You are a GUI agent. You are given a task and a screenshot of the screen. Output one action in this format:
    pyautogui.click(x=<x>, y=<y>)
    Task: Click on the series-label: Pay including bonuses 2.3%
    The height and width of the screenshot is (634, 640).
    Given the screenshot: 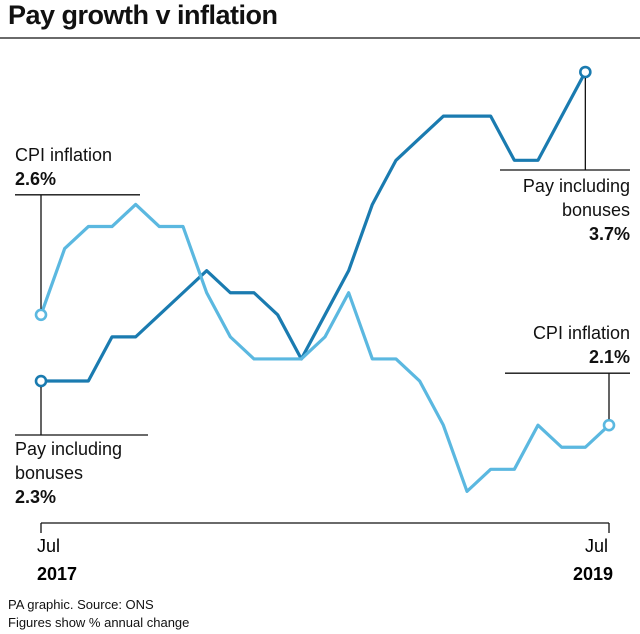 What is the action you would take?
    pyautogui.click(x=82, y=473)
    